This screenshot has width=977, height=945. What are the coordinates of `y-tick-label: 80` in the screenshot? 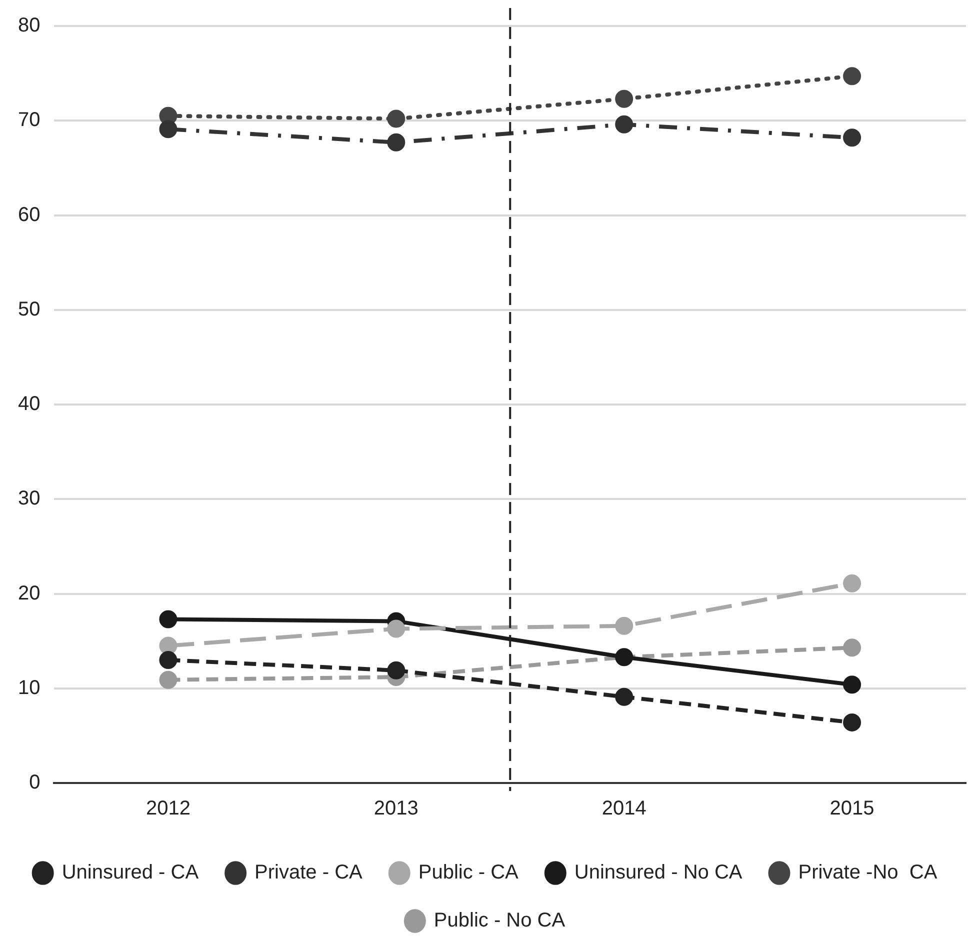 It's located at (29, 25).